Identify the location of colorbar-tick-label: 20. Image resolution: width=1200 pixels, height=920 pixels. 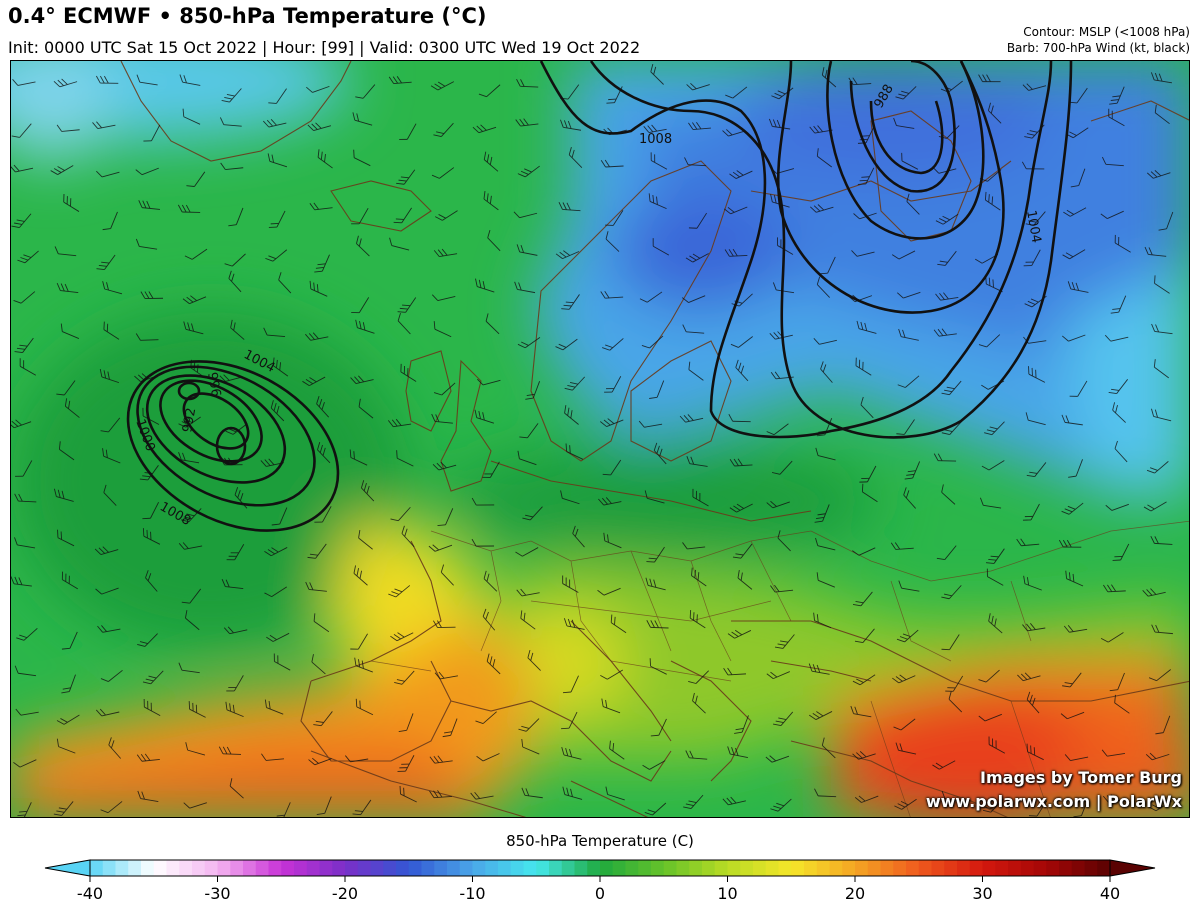
(855, 893).